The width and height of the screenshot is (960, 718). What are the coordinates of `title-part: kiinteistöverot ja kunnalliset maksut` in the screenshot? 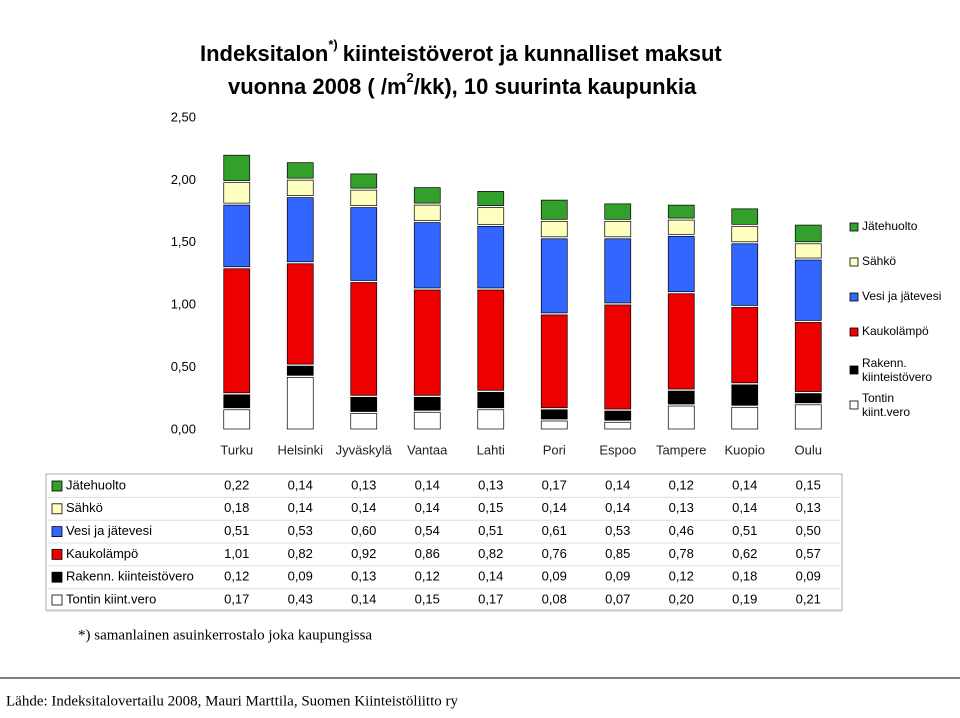 It's located at (533, 53).